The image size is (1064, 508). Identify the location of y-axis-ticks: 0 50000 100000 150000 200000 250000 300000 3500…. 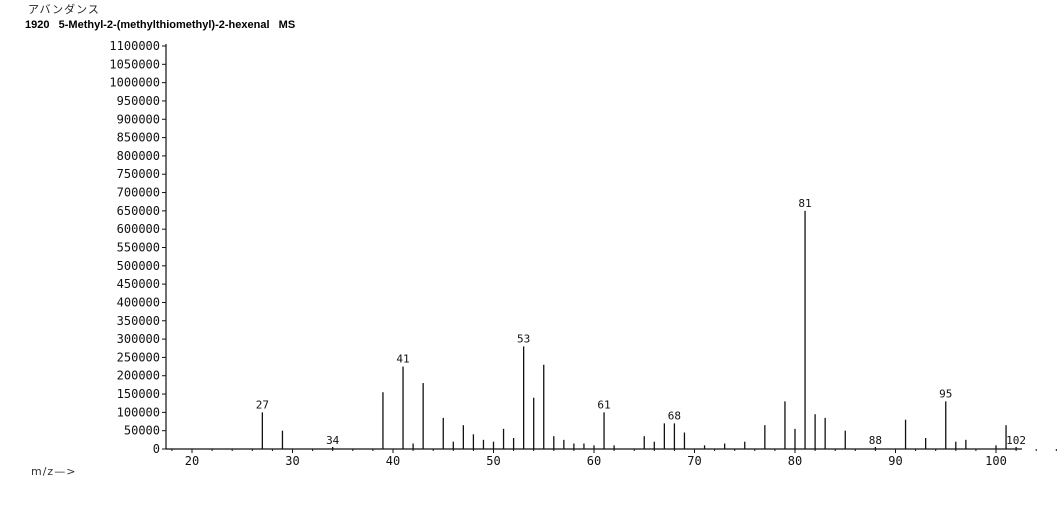
(137, 247).